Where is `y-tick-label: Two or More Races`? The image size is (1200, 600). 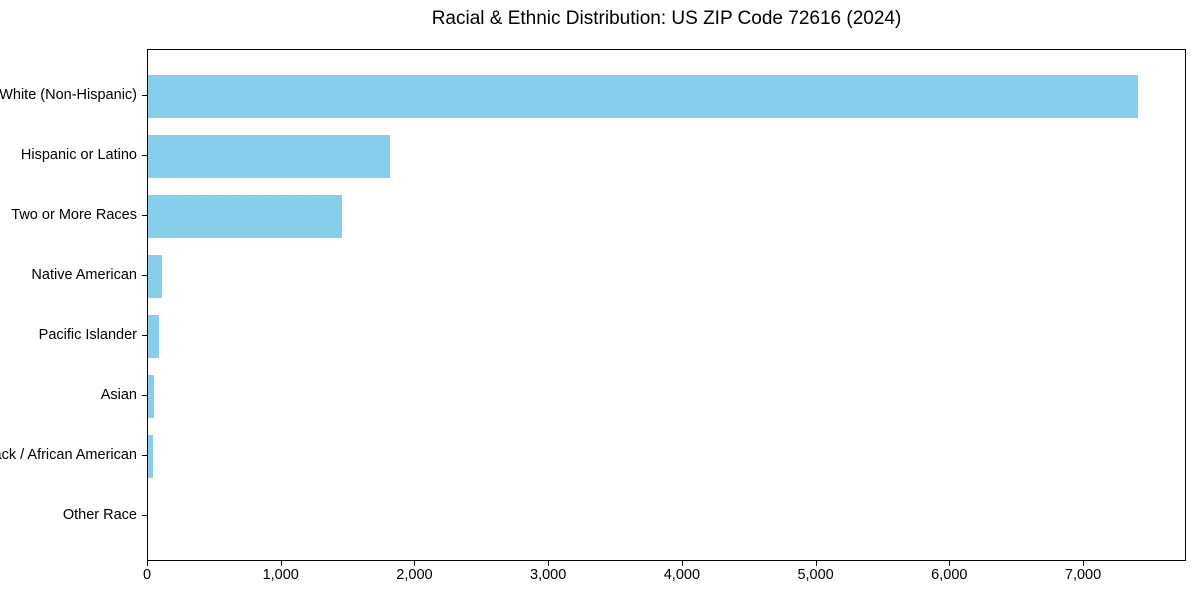 y-tick-label: Two or More Races is located at coordinates (74, 215).